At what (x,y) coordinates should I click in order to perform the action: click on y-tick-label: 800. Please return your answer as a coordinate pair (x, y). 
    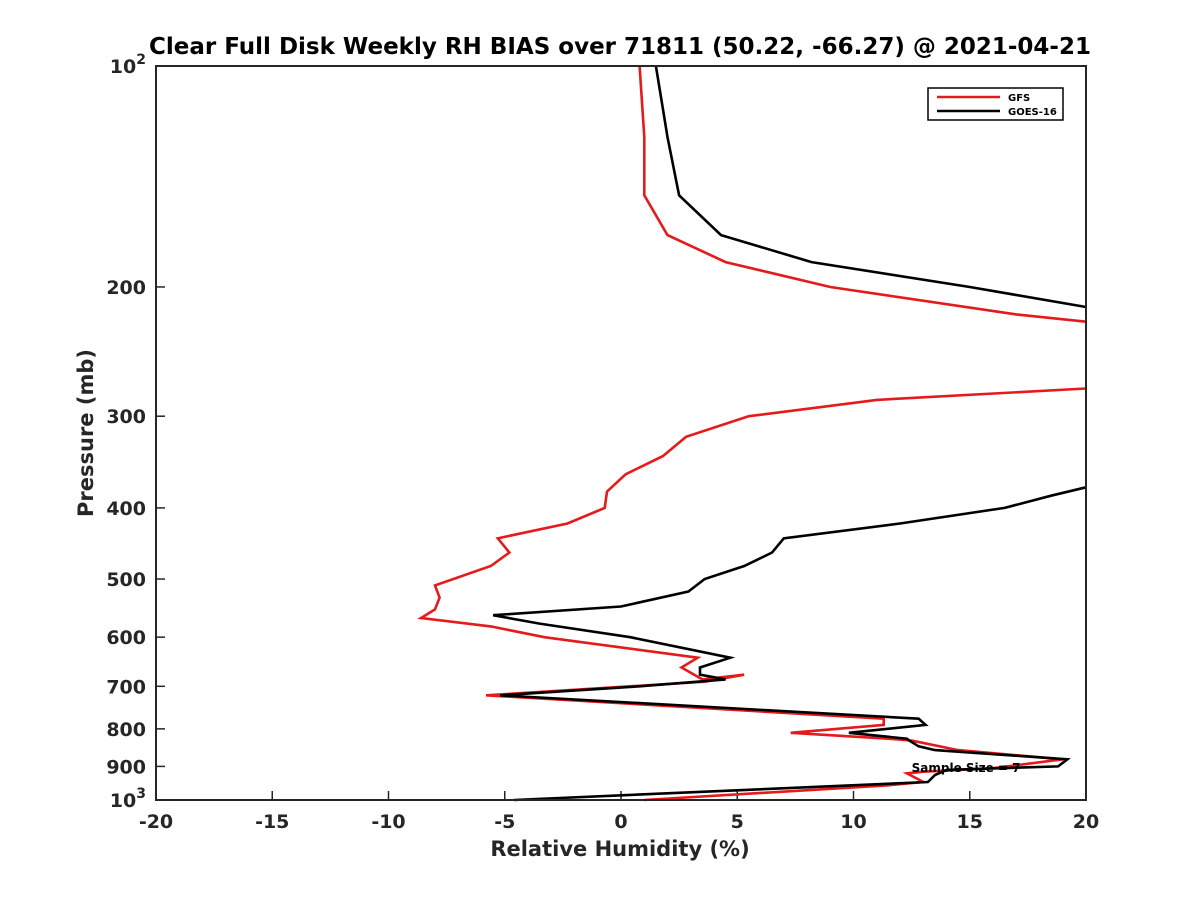
    Looking at the image, I should click on (126, 730).